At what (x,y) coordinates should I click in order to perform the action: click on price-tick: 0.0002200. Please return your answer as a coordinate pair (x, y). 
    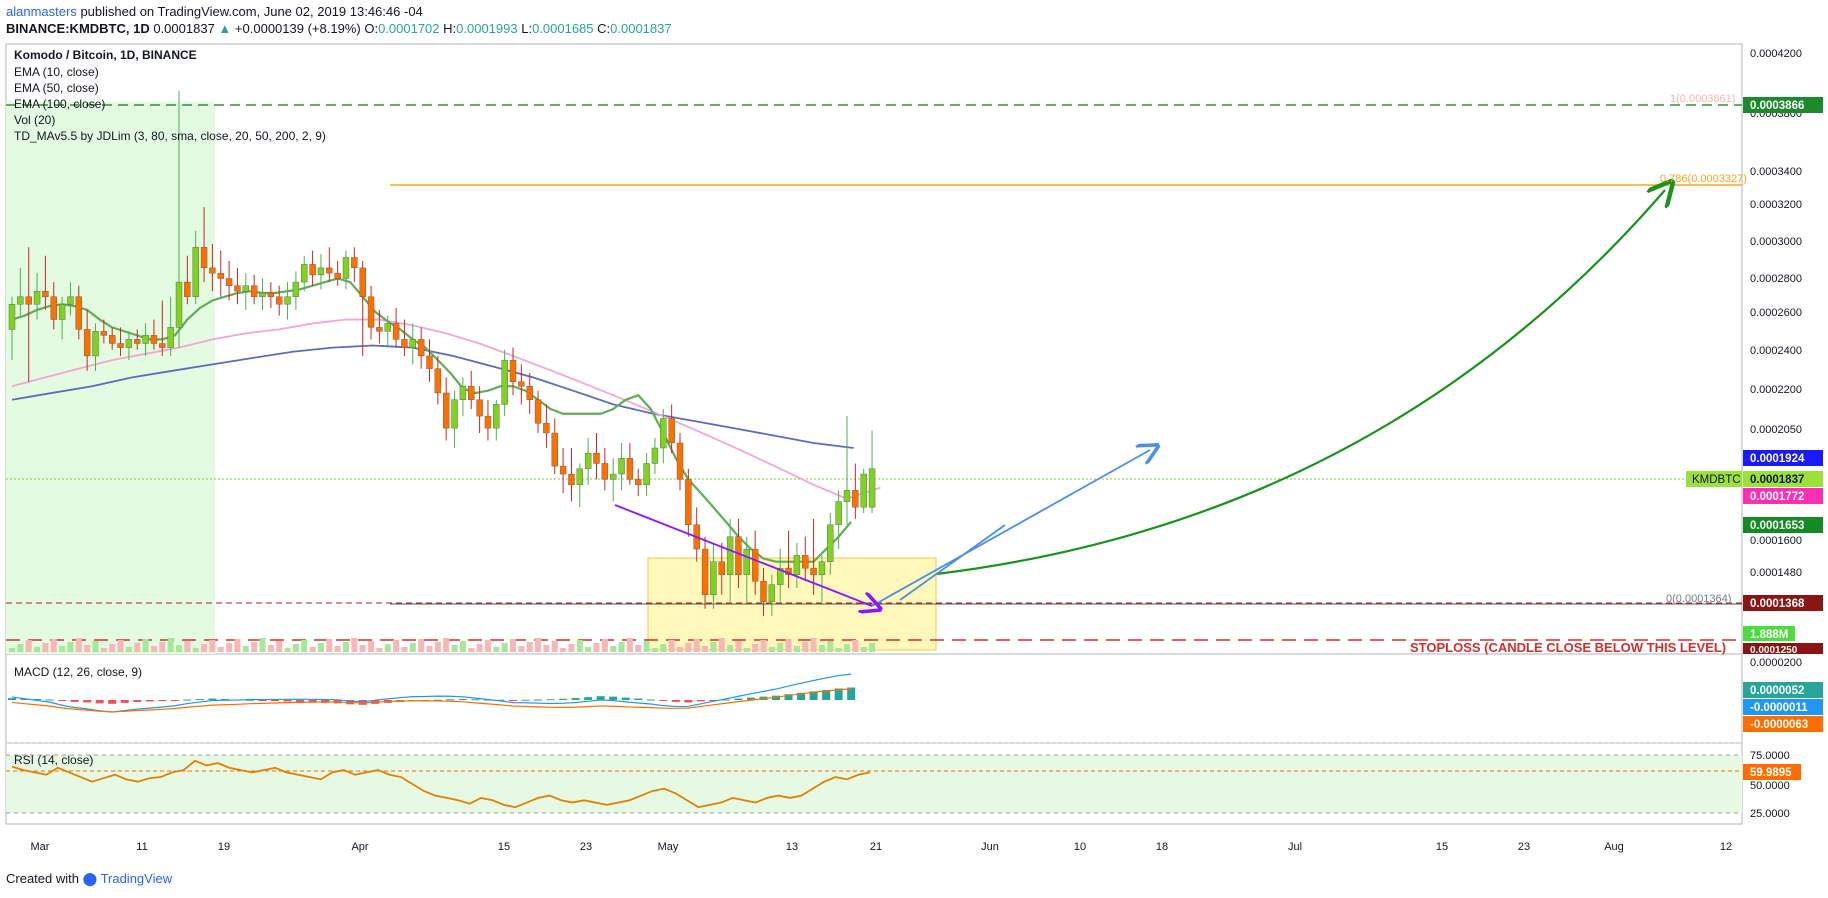
    Looking at the image, I should click on (1776, 390).